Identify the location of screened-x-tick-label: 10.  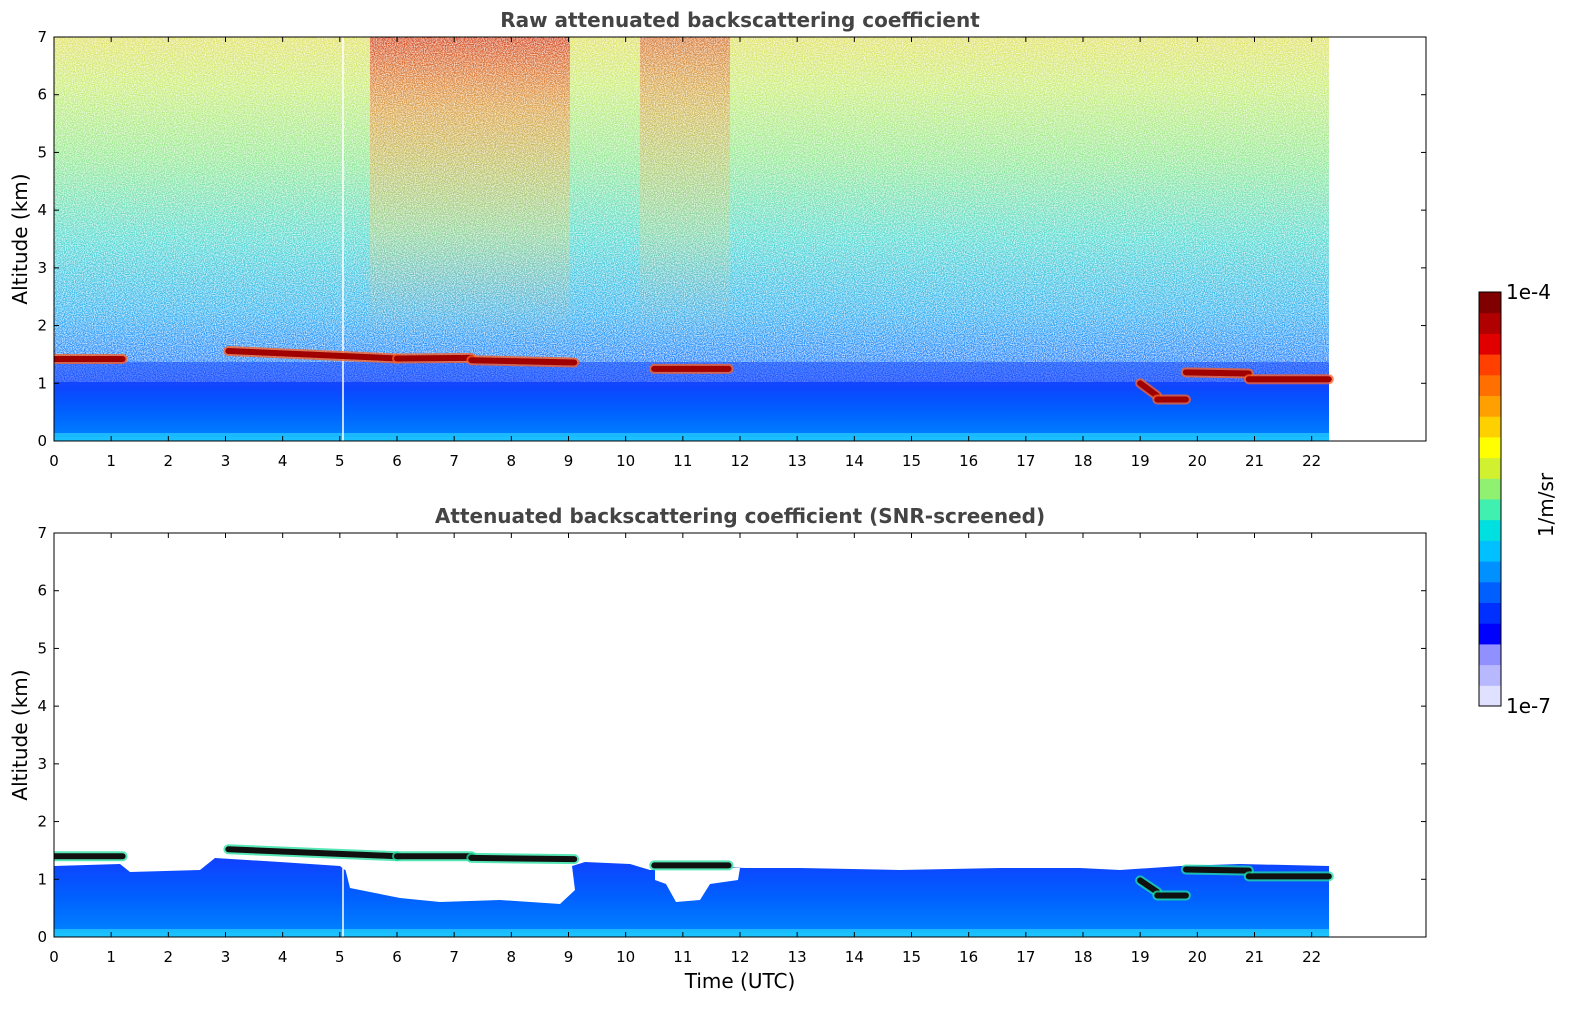
(625, 957).